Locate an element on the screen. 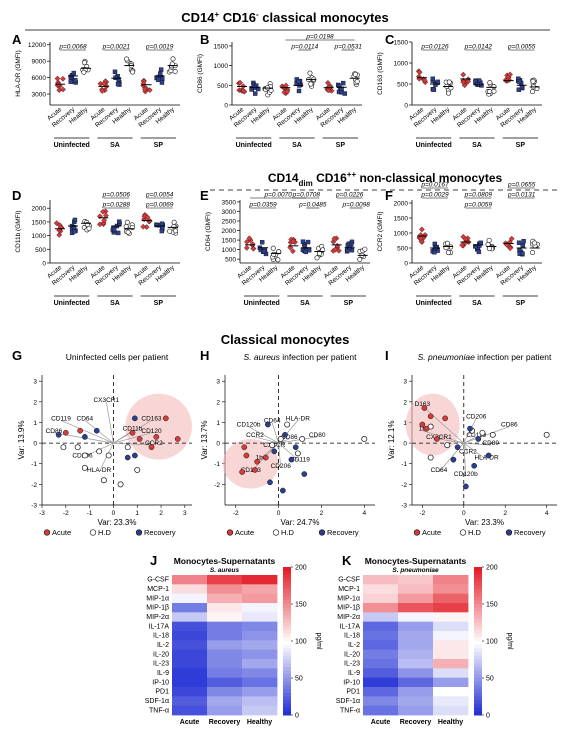  colorbar-tick-label: 100 is located at coordinates (492, 642).